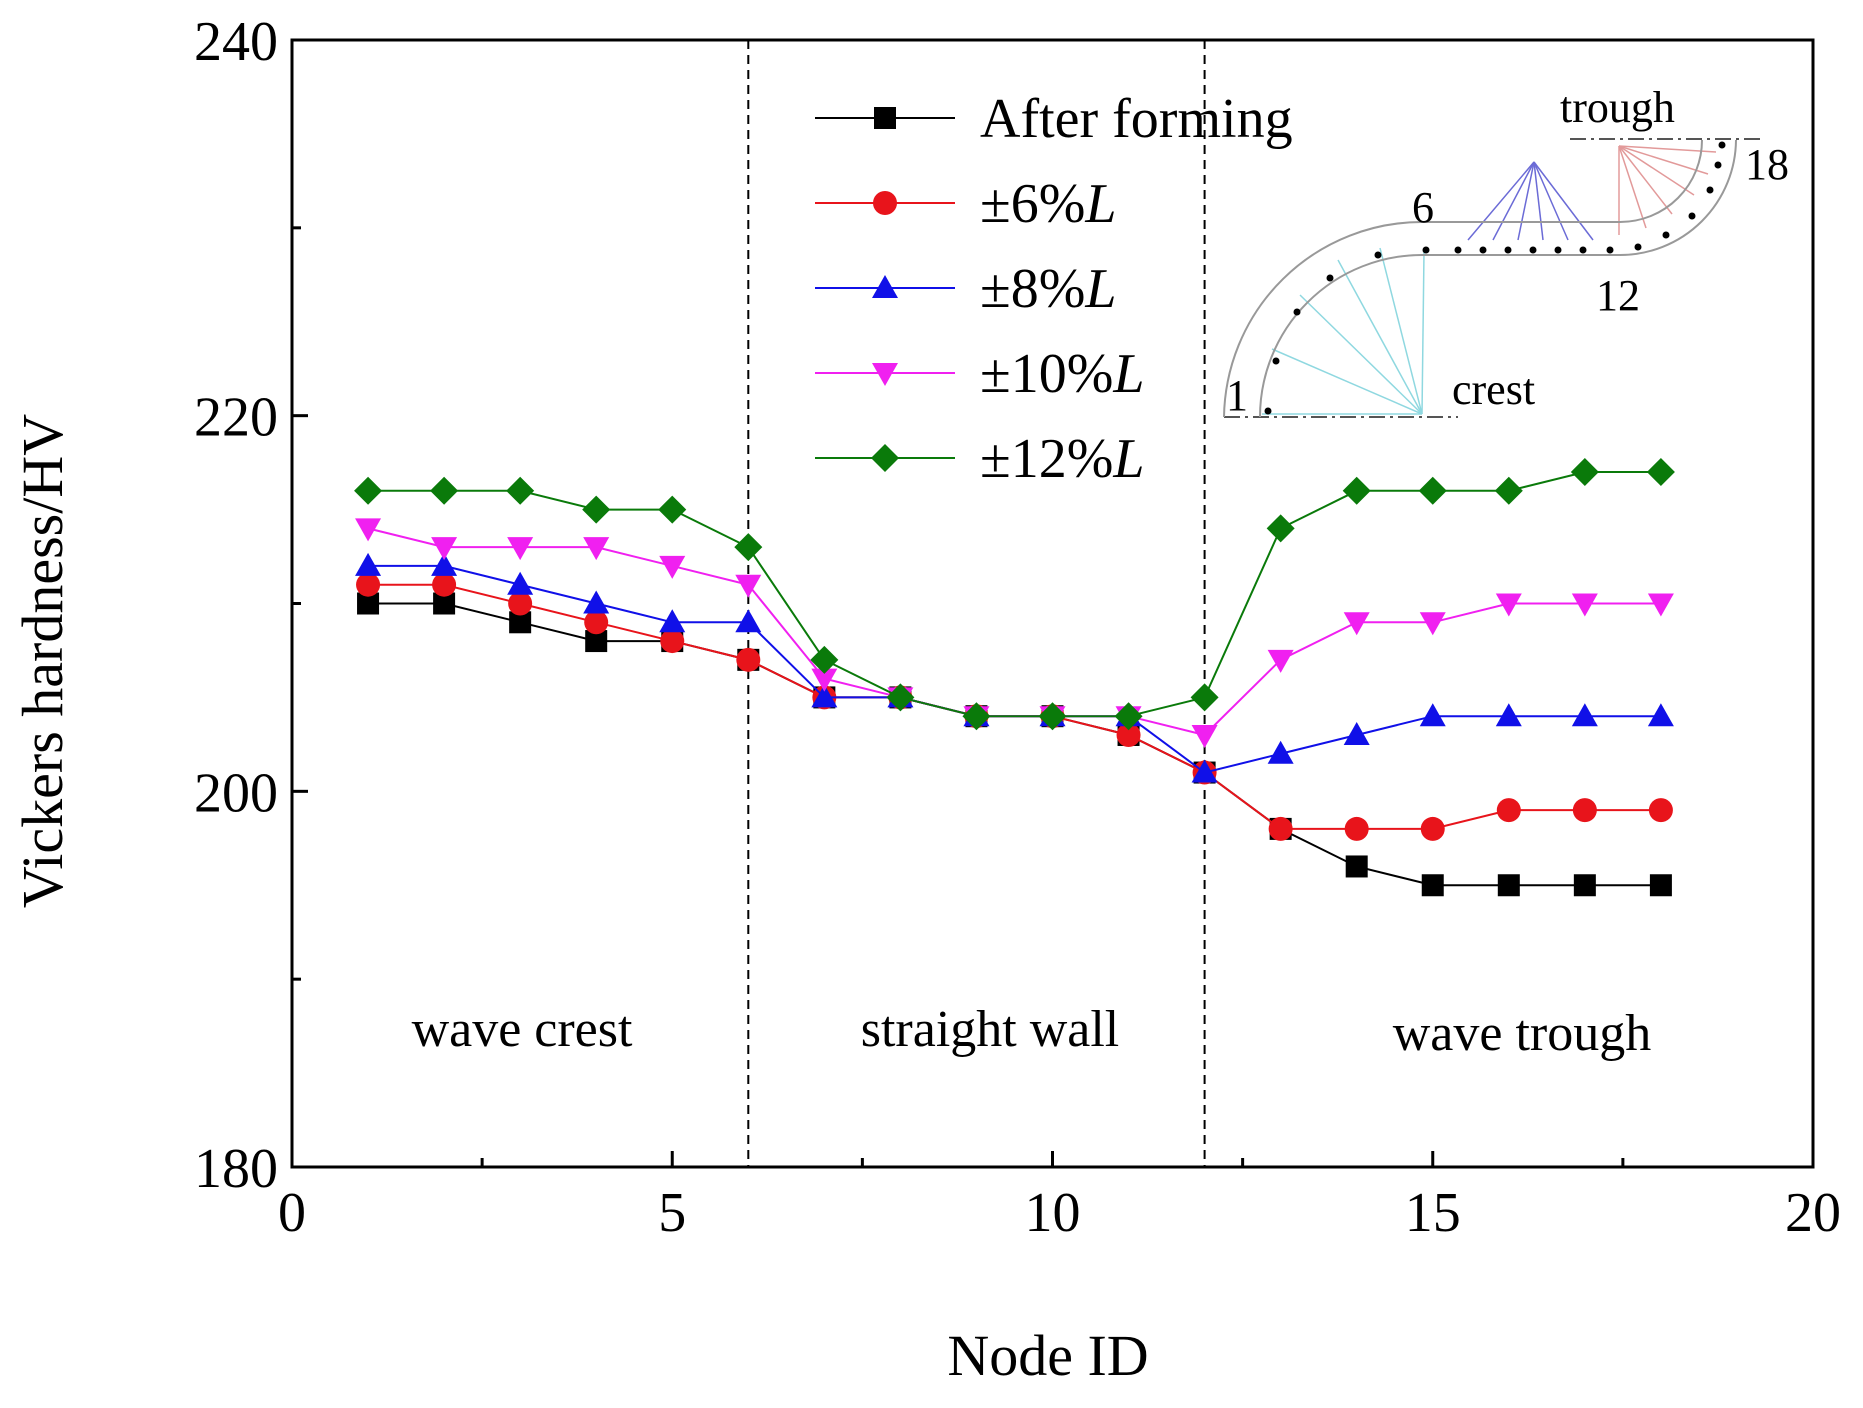 This screenshot has height=1408, width=1863. Describe the element at coordinates (980, 374) in the screenshot. I see `legend-entry: ±10%L` at that location.